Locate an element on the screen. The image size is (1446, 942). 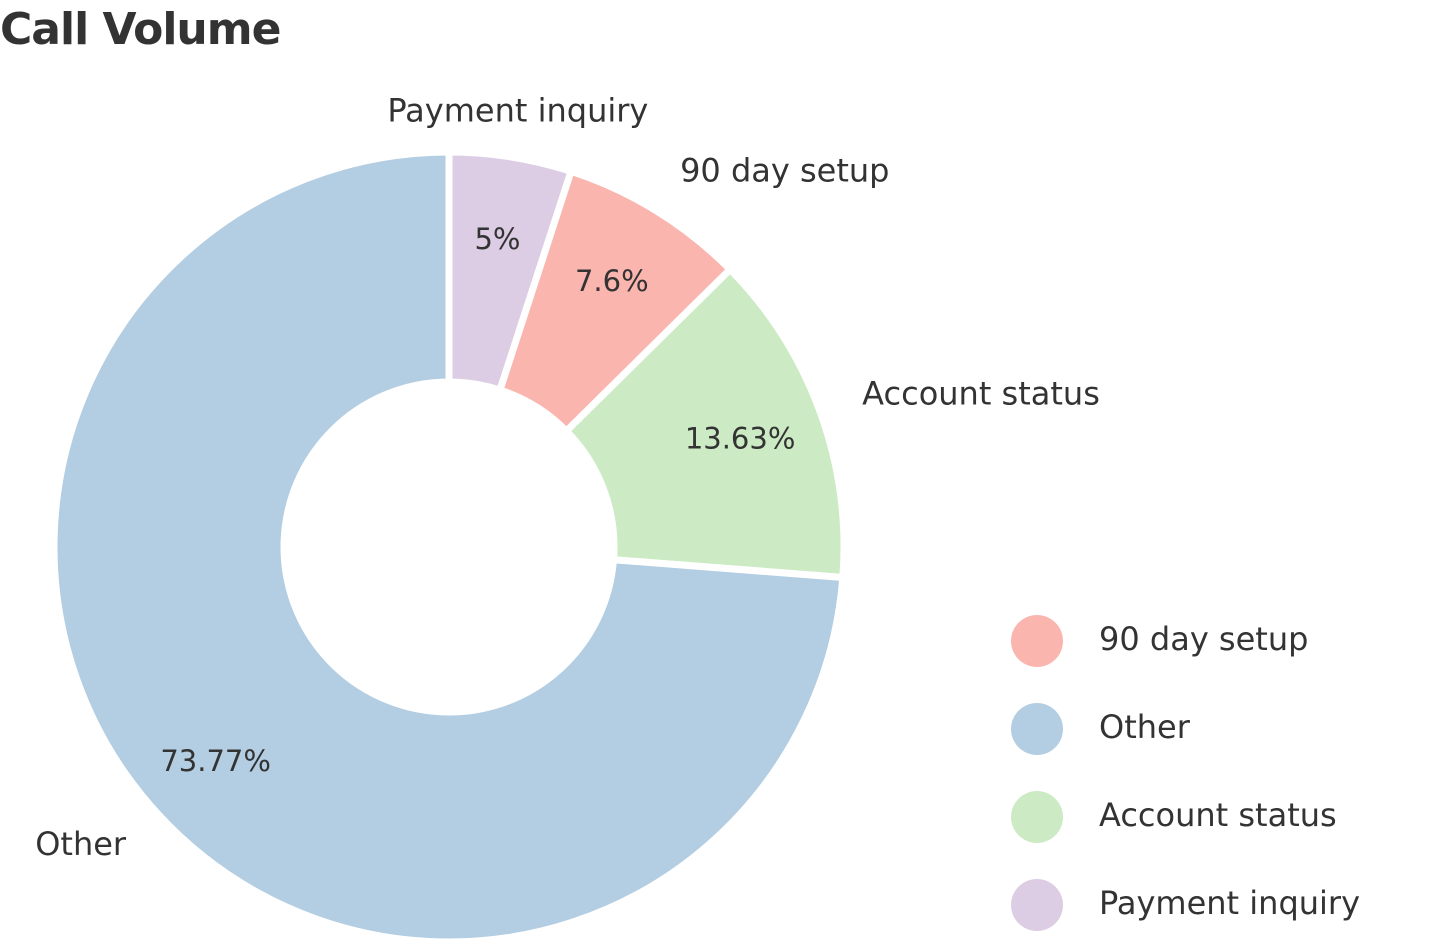
legend-item-account-status: Account status is located at coordinates (1174, 817).